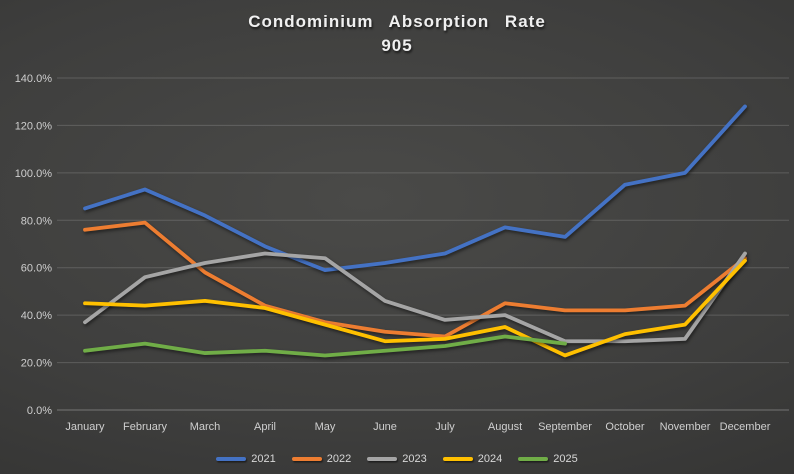 This screenshot has width=794, height=474. Describe the element at coordinates (36, 269) in the screenshot. I see `y-axis-tick-label: 60.0%` at that location.